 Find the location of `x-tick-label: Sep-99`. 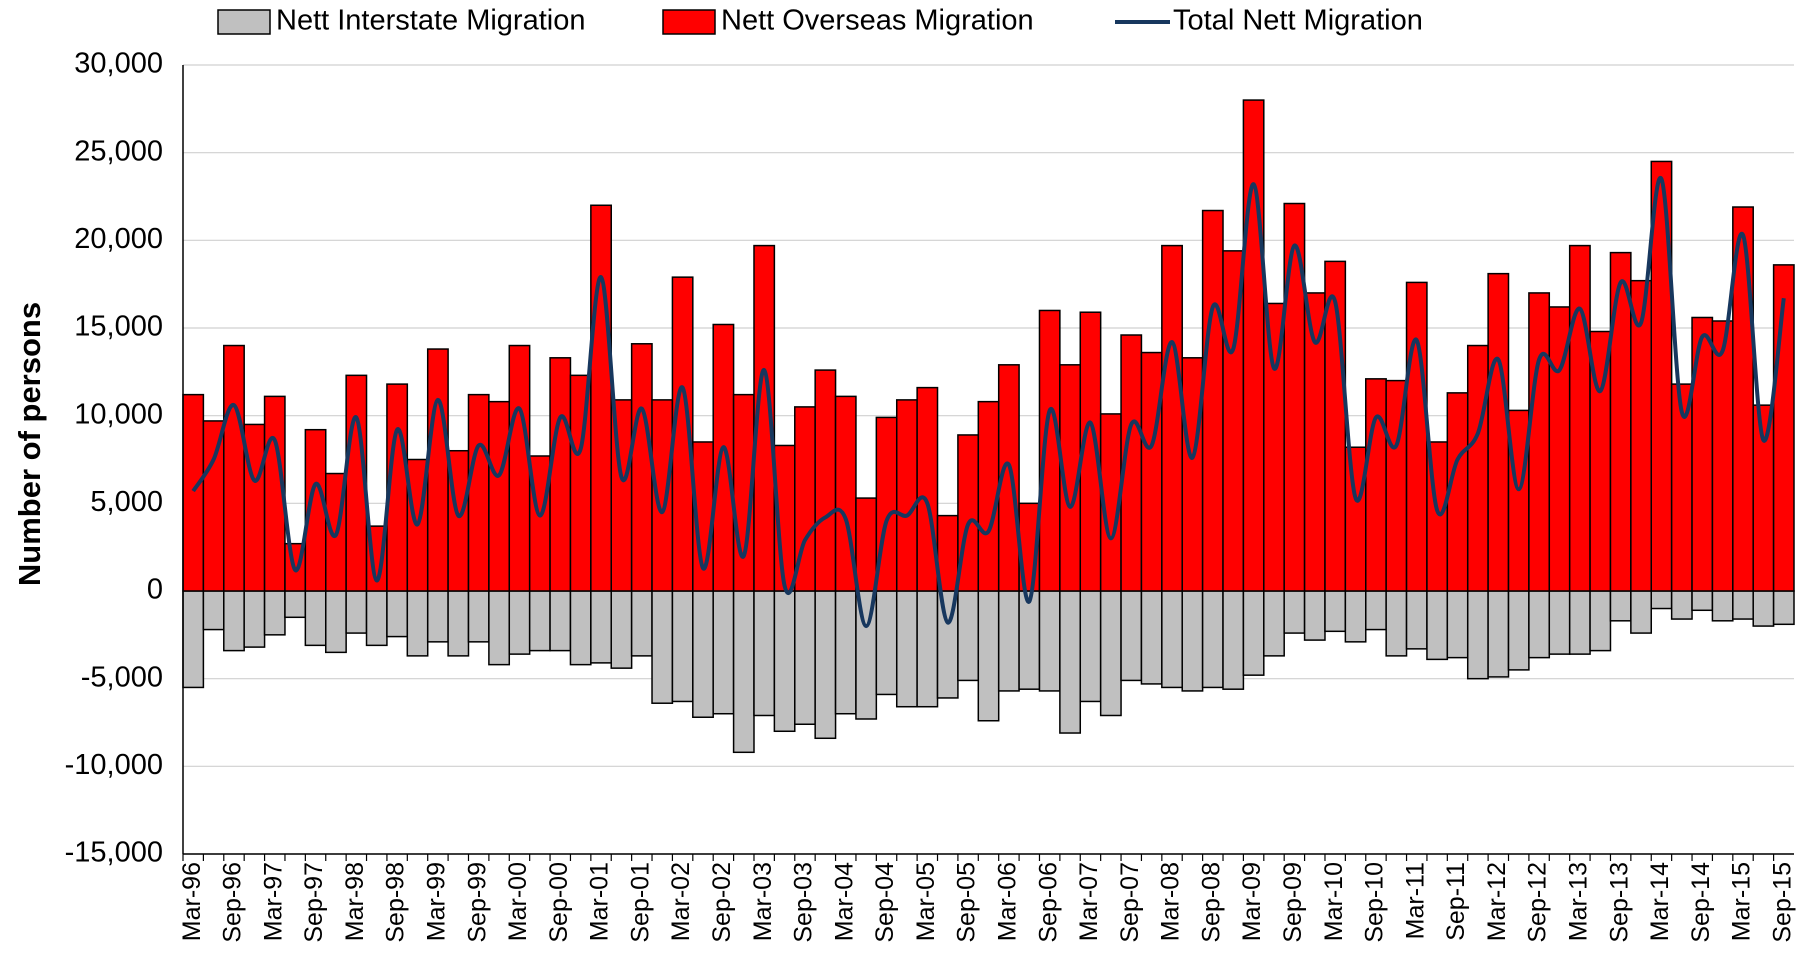

x-tick-label: Sep-99 is located at coordinates (477, 902).